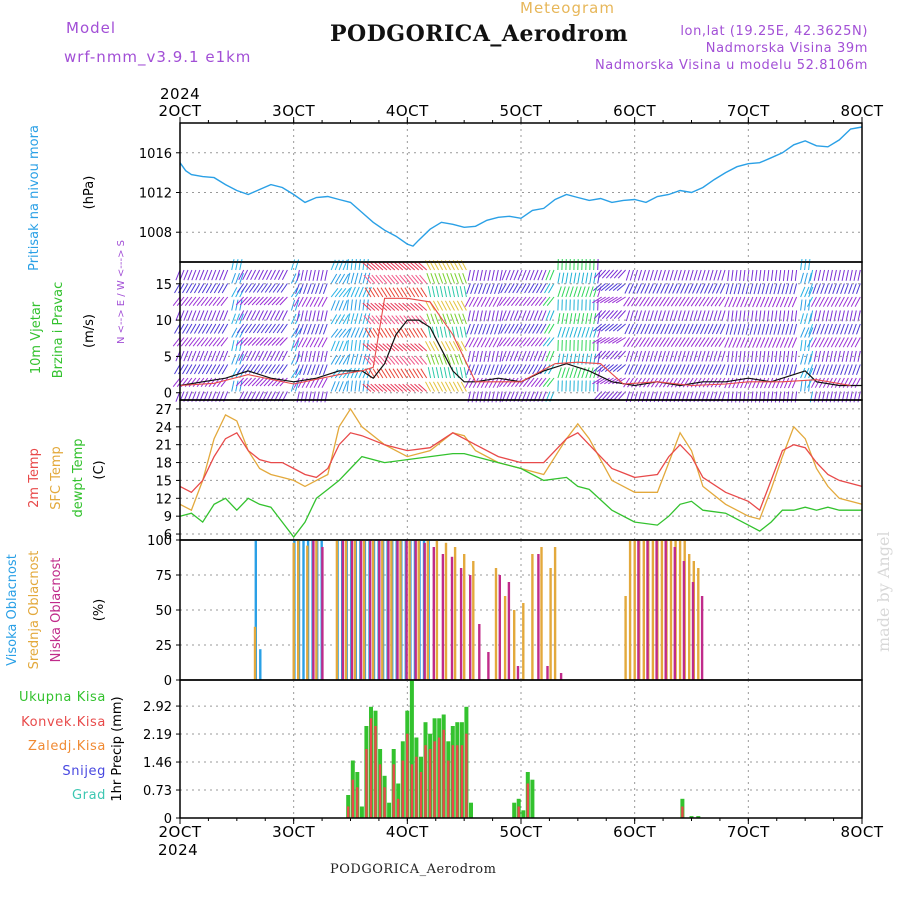  What do you see at coordinates (34, 198) in the screenshot?
I see `side-label-pressure: Pritisak na nivou mora` at bounding box center [34, 198].